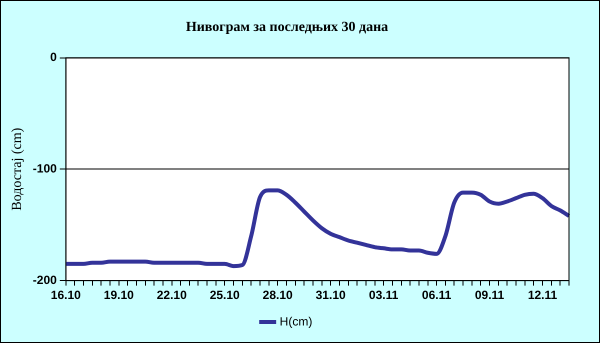 The image size is (600, 343). Describe the element at coordinates (543, 295) in the screenshot. I see `x-tick-label: 12.11` at that location.